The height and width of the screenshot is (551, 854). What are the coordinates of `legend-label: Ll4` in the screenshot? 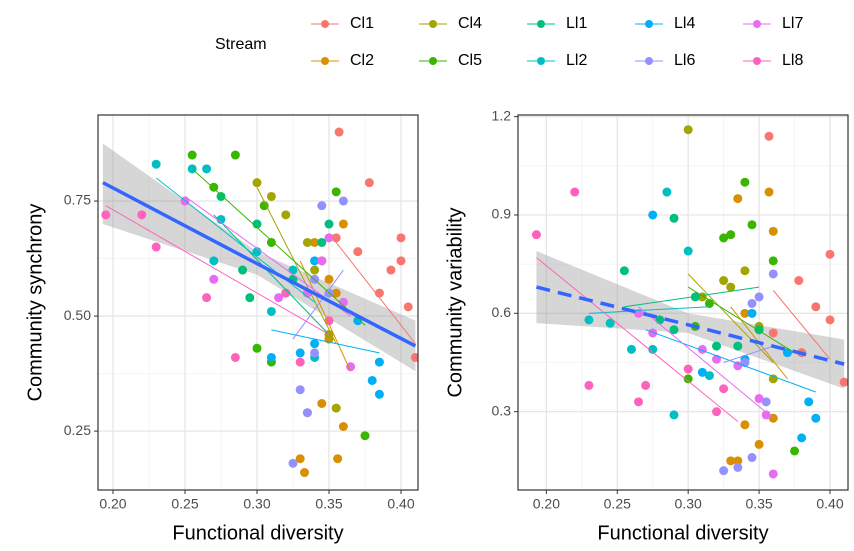 It's located at (684, 23).